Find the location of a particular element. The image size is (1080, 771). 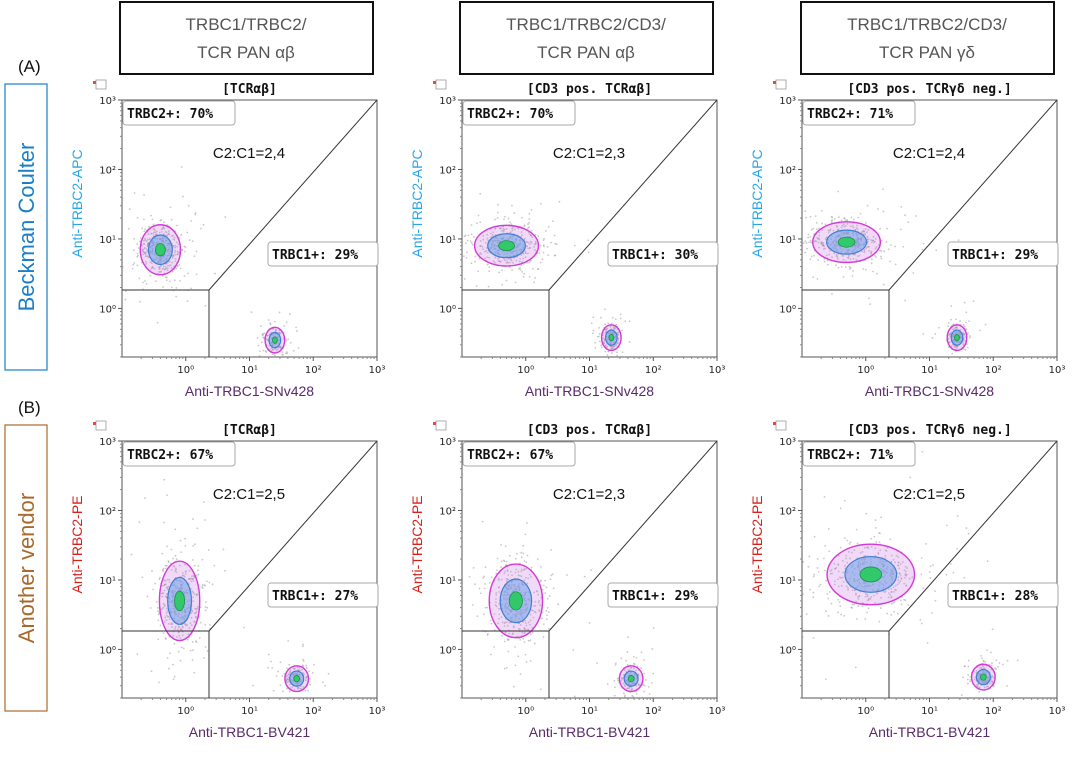

x-tick-label: 10¹ is located at coordinates (929, 711).